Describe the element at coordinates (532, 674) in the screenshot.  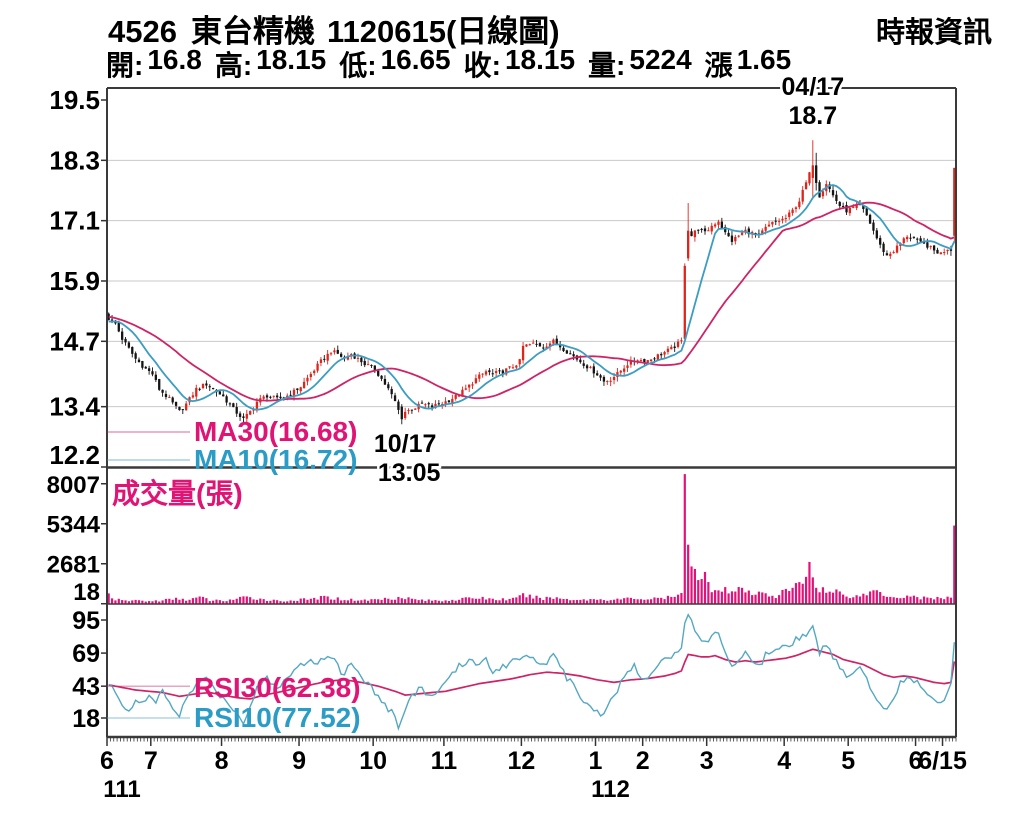
I see `rsi30-line` at that location.